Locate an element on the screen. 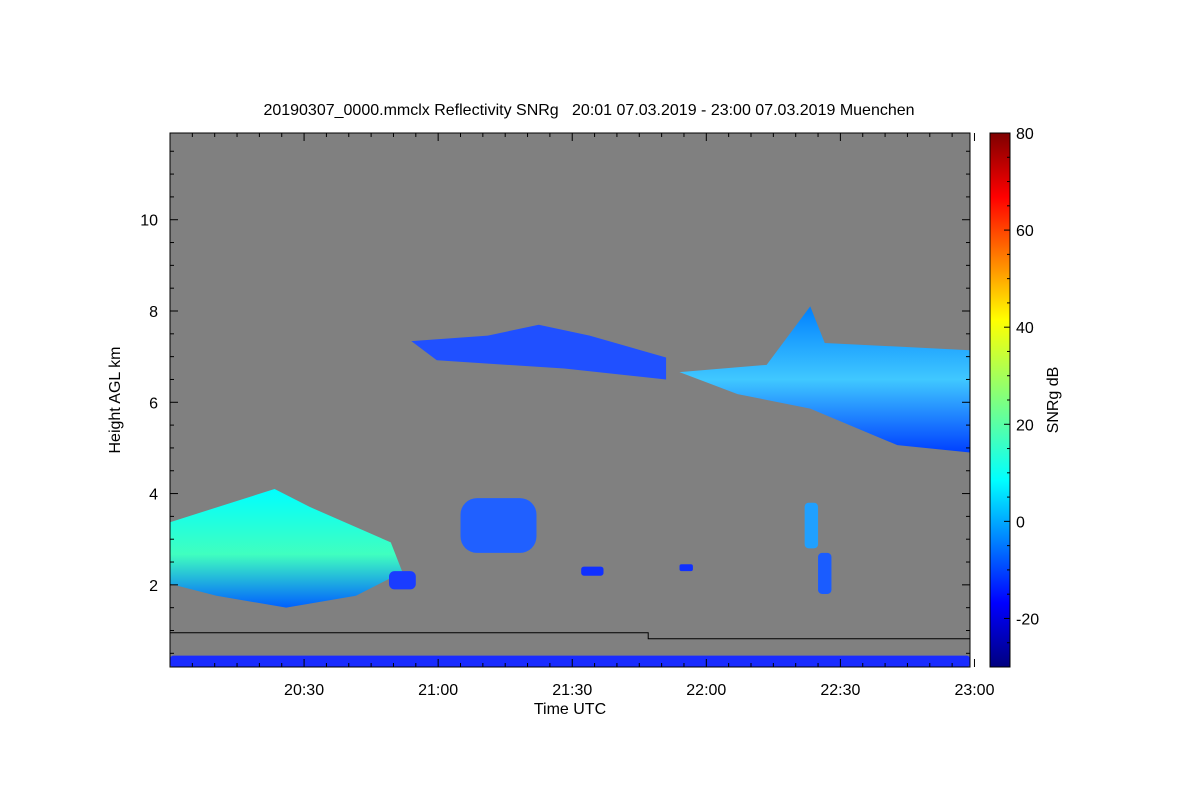 The height and width of the screenshot is (800, 1200). x-axis-label: Time UTC is located at coordinates (570, 709).